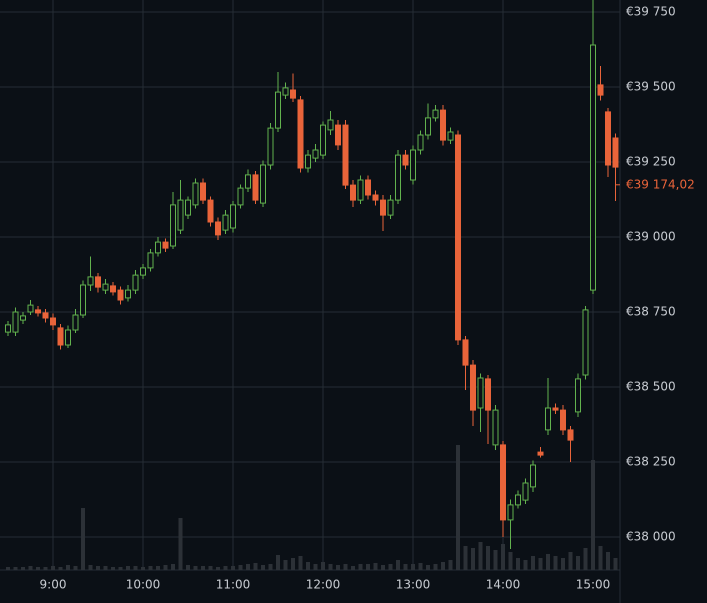  What do you see at coordinates (651, 462) in the screenshot?
I see `y-tick-label: €38 250` at bounding box center [651, 462].